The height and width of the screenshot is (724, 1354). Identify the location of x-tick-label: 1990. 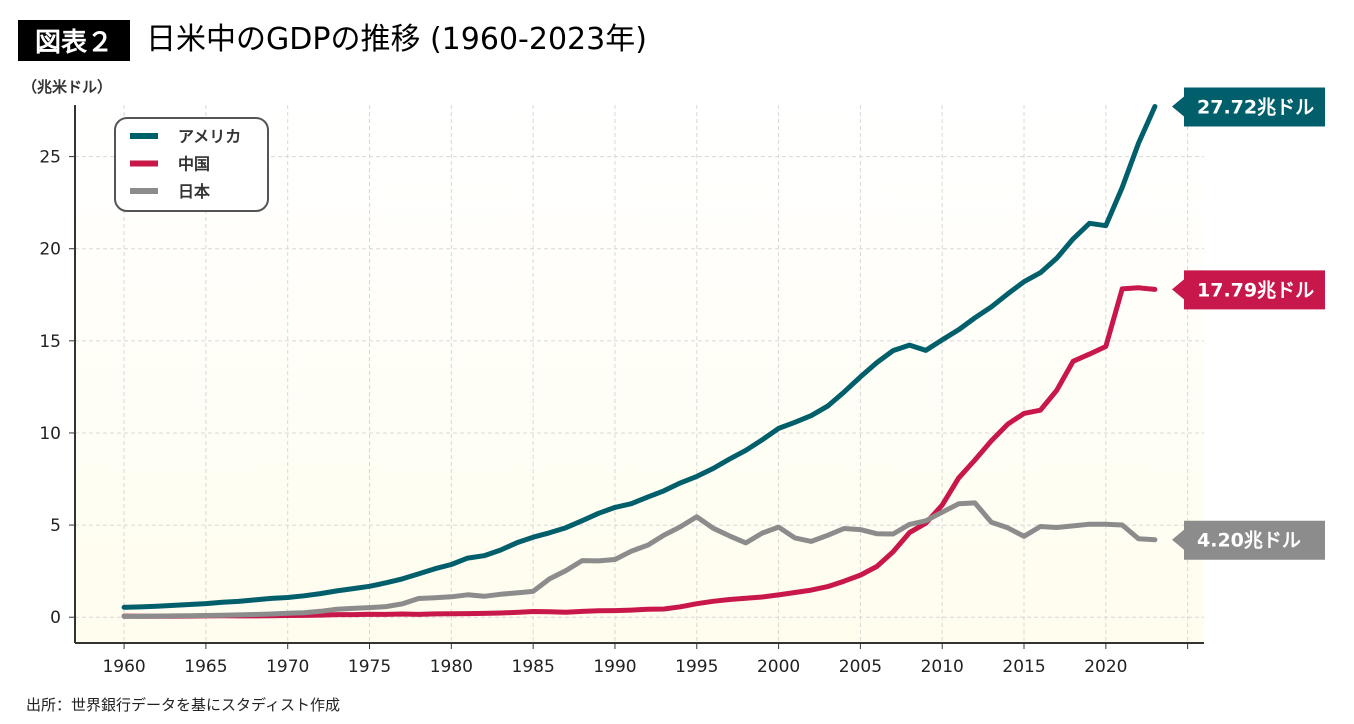
(614, 667).